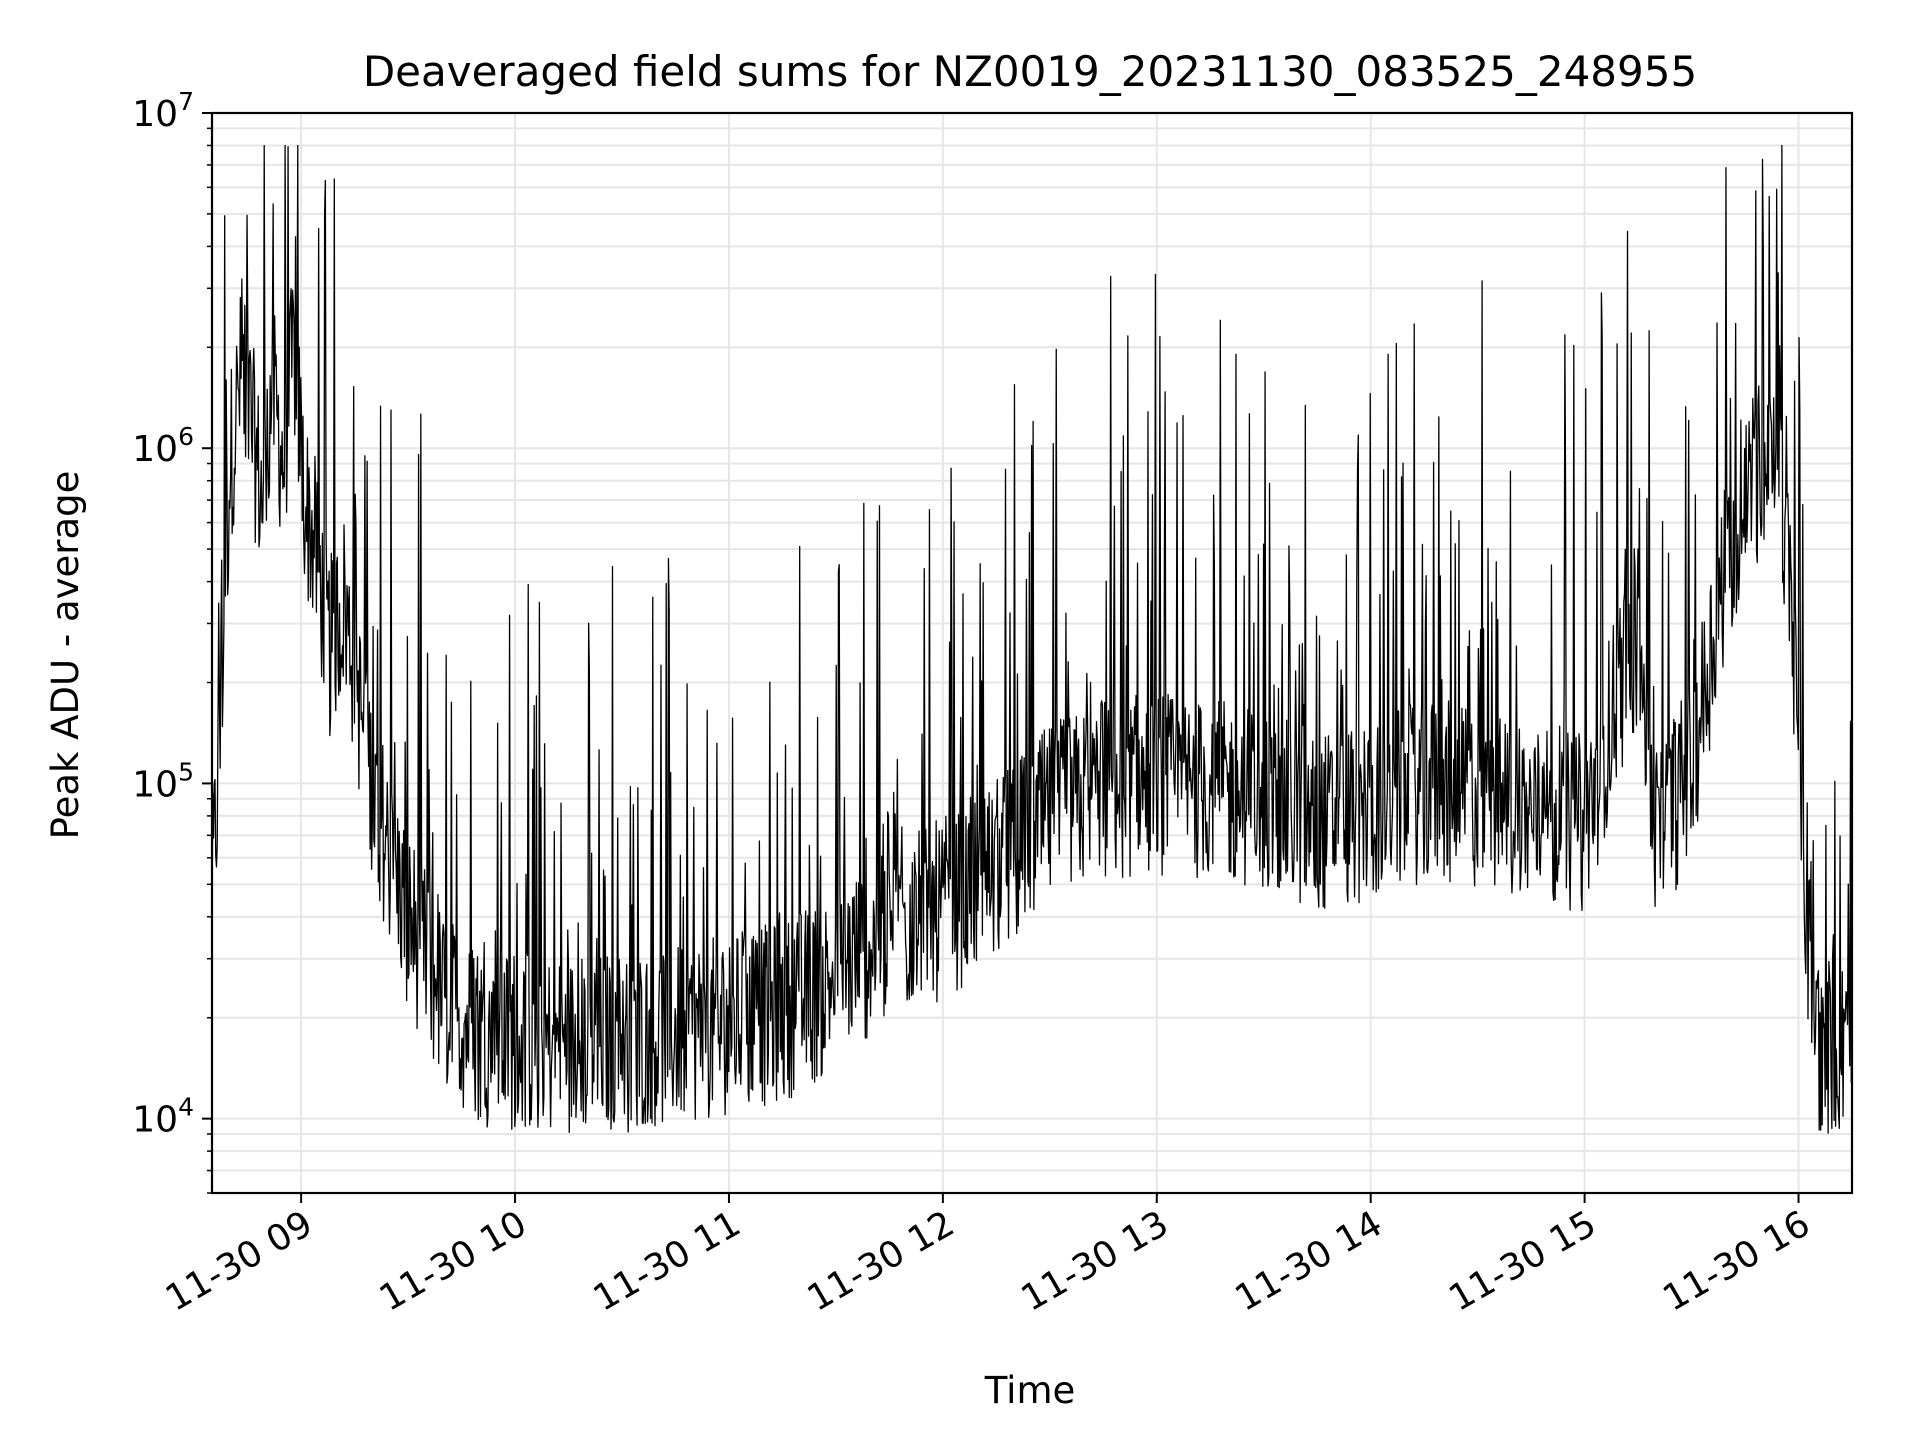  I want to click on y-tick-label: 10⁵, so click(163, 781).